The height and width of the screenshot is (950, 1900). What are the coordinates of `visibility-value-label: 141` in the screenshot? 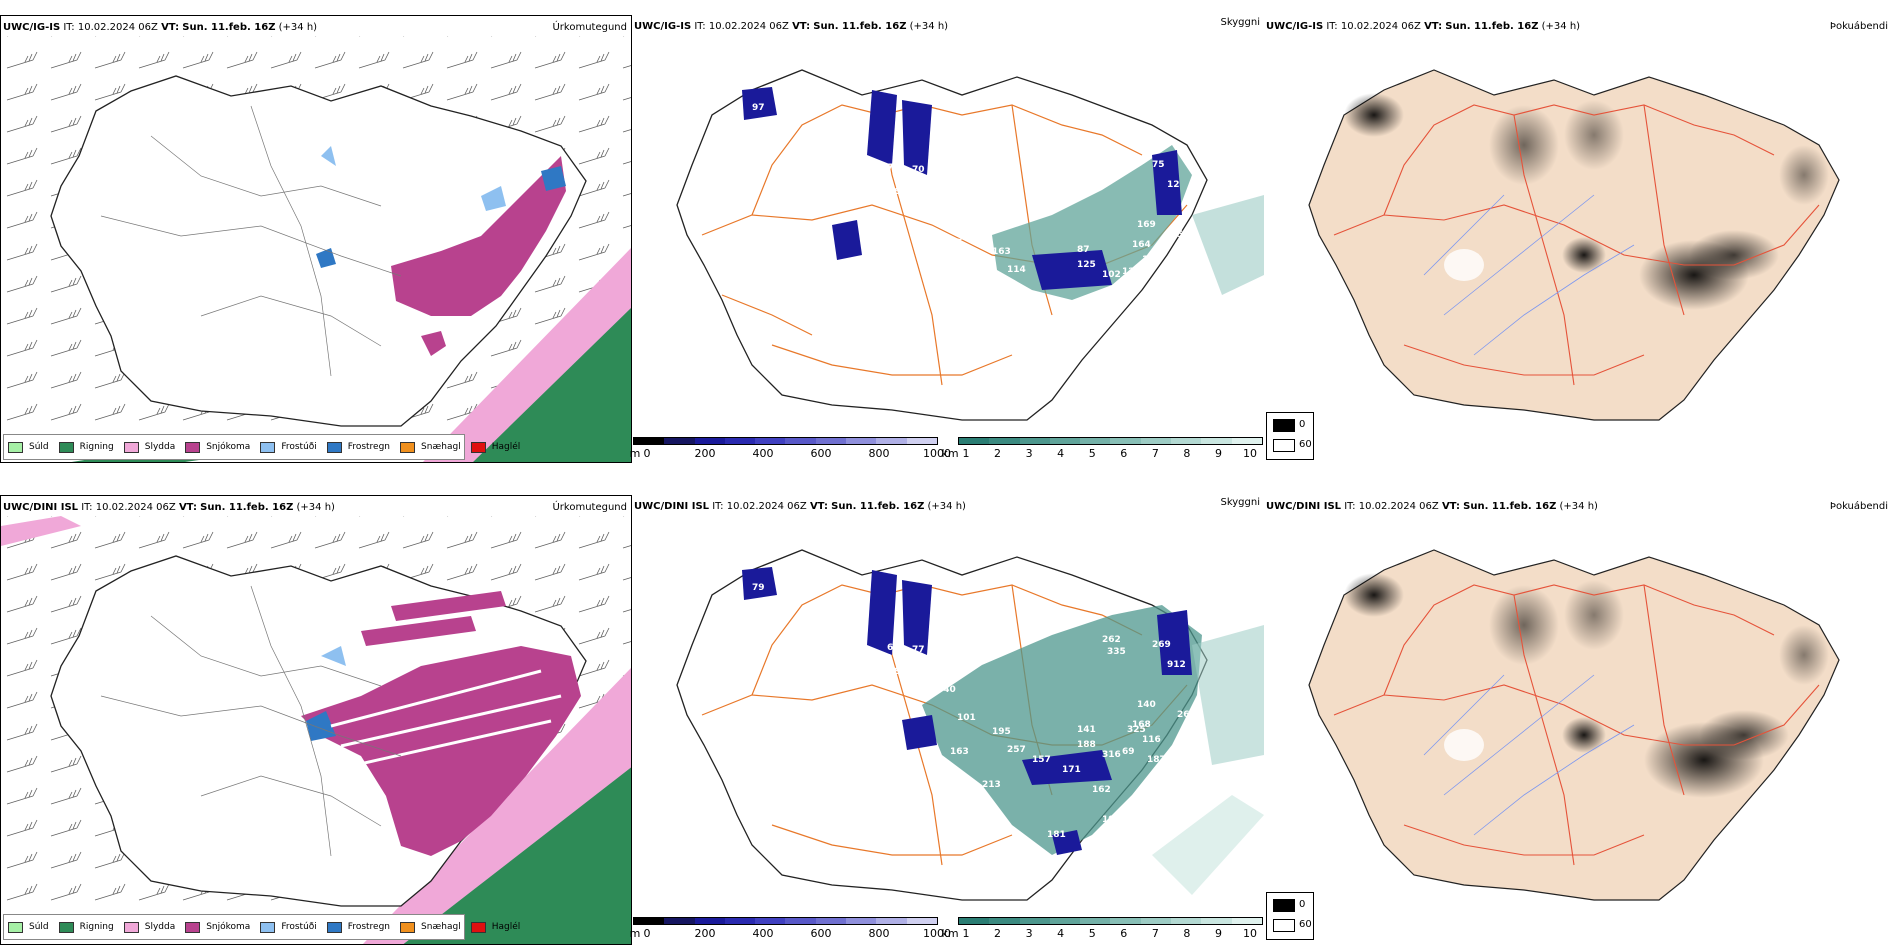 It's located at (1086, 730).